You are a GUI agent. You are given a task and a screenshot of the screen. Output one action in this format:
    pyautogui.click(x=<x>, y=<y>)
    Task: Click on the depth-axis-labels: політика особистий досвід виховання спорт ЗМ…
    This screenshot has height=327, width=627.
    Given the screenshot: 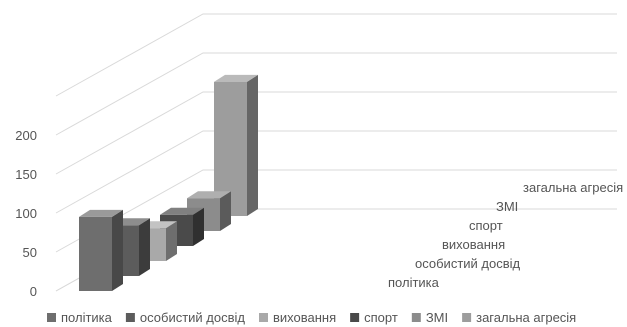 What is the action you would take?
    pyautogui.click(x=505, y=235)
    